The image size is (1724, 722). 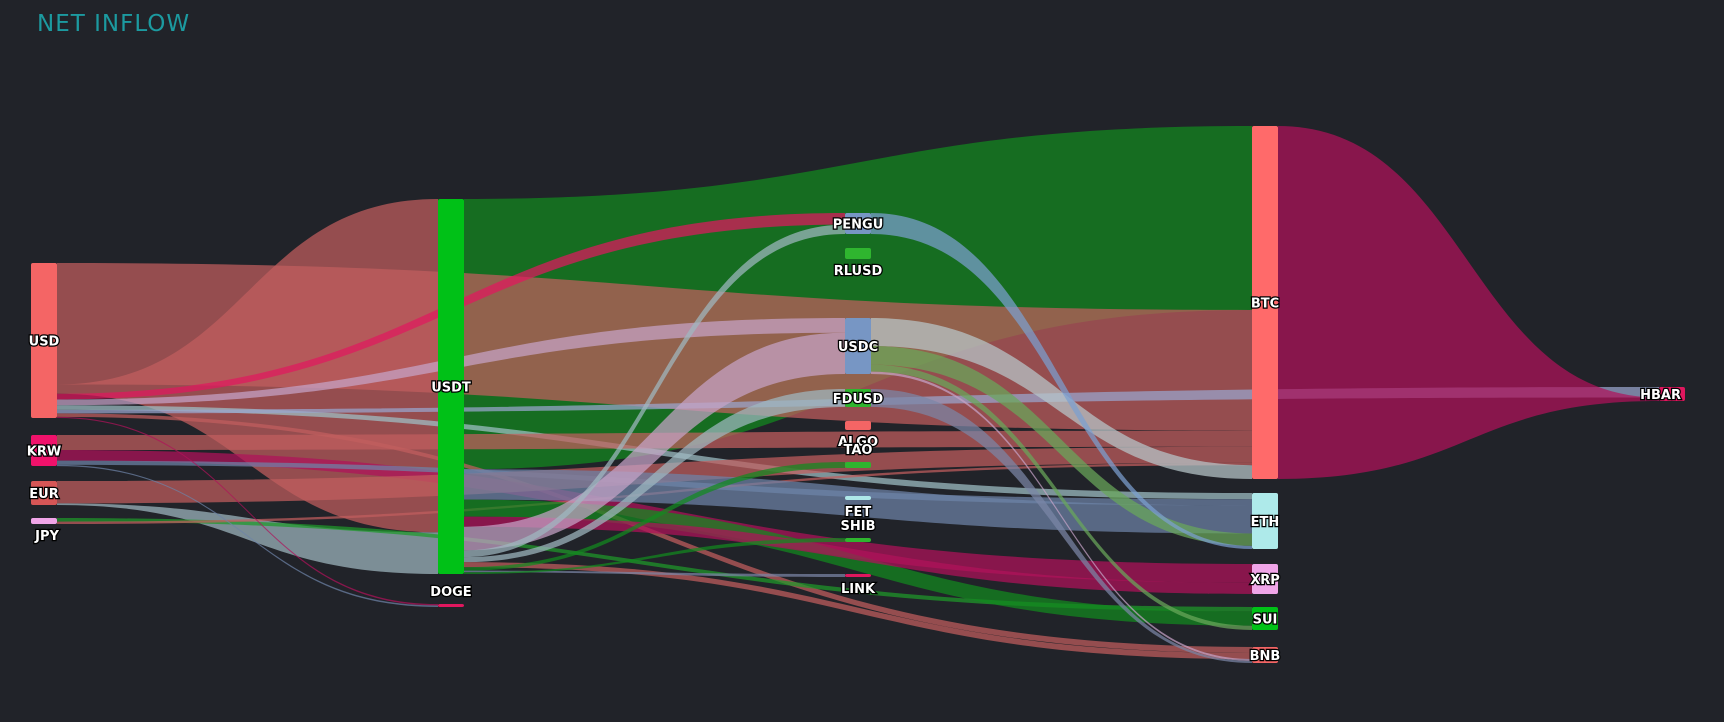 I want to click on node-label-jpy: JPY, so click(x=46, y=536).